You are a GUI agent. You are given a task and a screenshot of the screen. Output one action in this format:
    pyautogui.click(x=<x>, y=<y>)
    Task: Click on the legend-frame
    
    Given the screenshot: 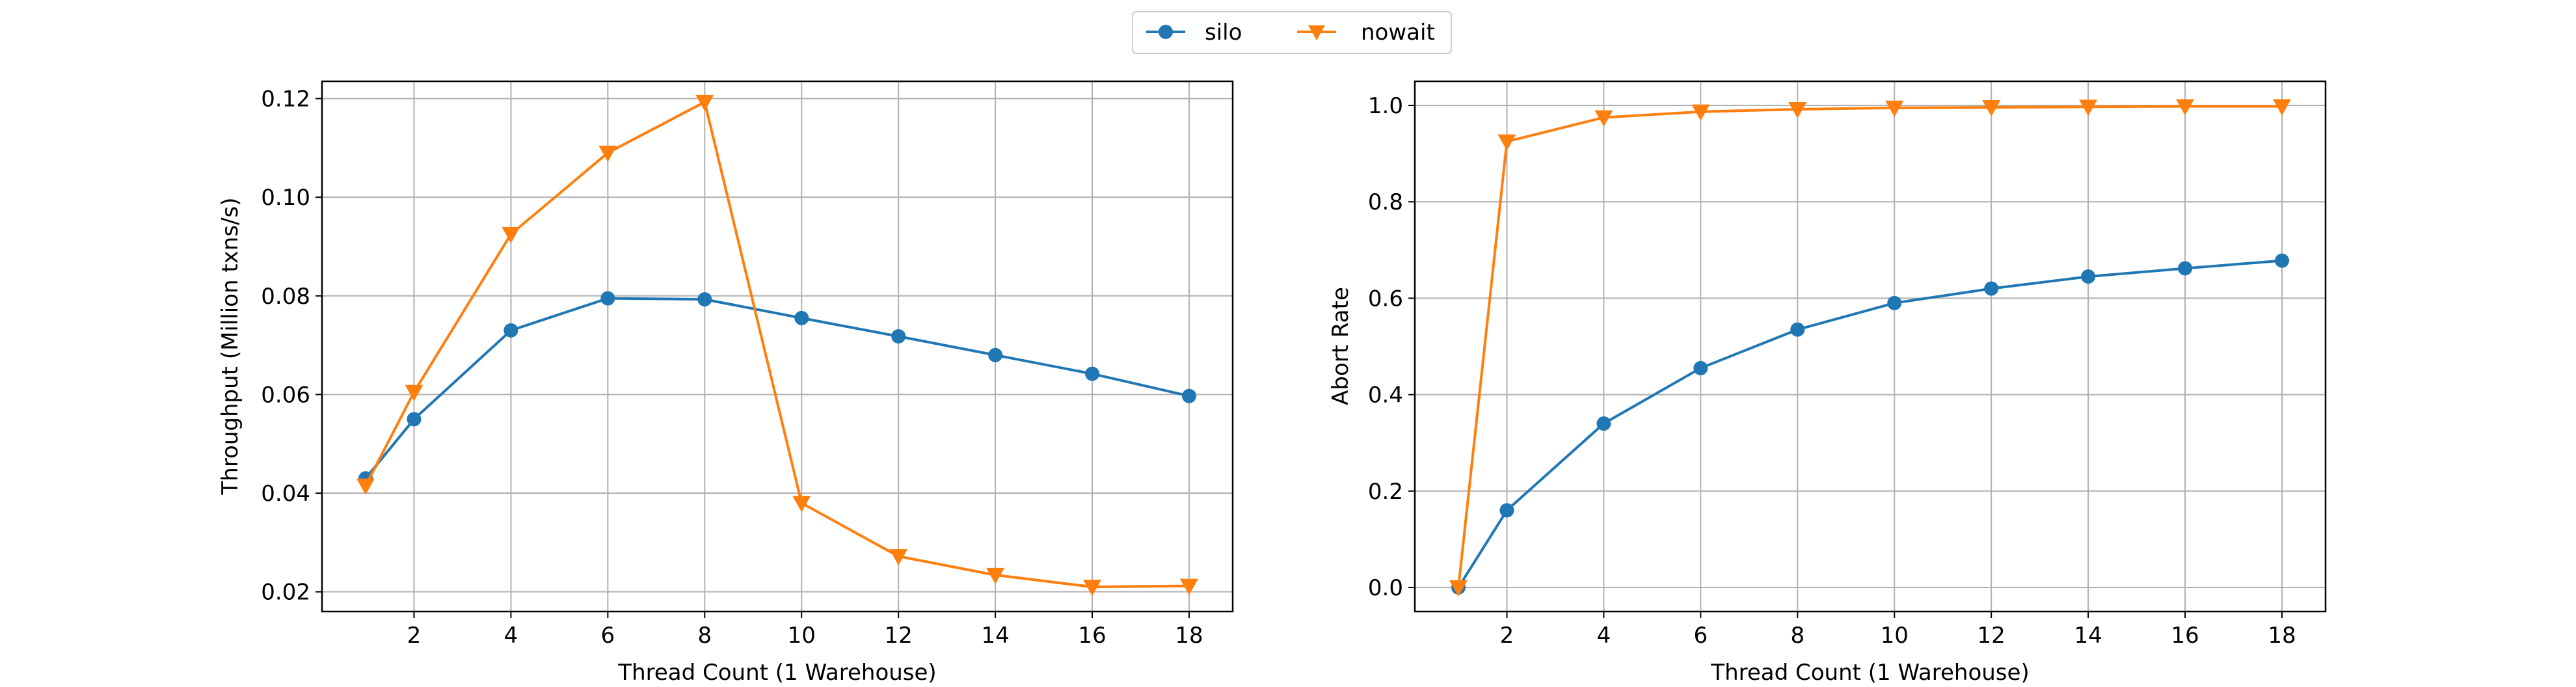 What is the action you would take?
    pyautogui.click(x=1292, y=32)
    